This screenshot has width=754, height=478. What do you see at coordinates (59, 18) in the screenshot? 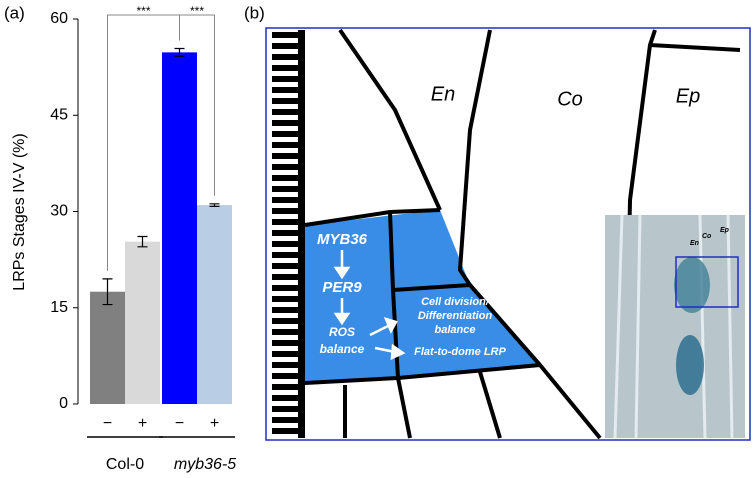
I see `y-tick-label: 60` at bounding box center [59, 18].